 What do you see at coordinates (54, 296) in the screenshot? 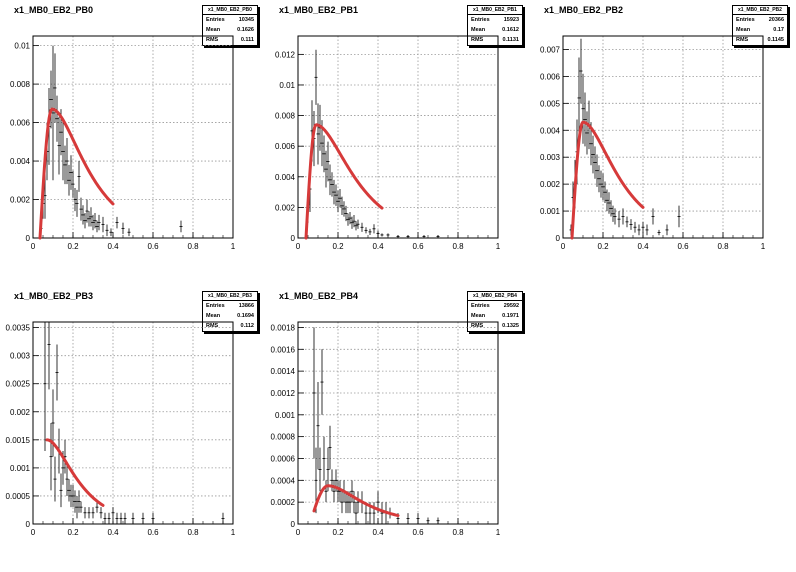
I see `plot-title: x1_MB0_EB2_PB3` at bounding box center [54, 296].